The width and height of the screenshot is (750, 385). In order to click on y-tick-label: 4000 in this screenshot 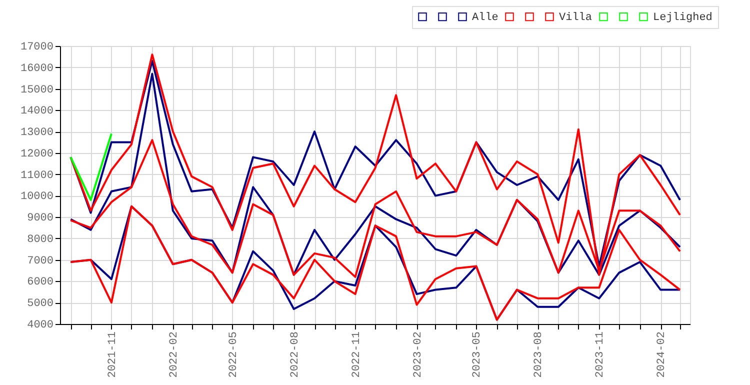, I will do `click(40, 326)`.